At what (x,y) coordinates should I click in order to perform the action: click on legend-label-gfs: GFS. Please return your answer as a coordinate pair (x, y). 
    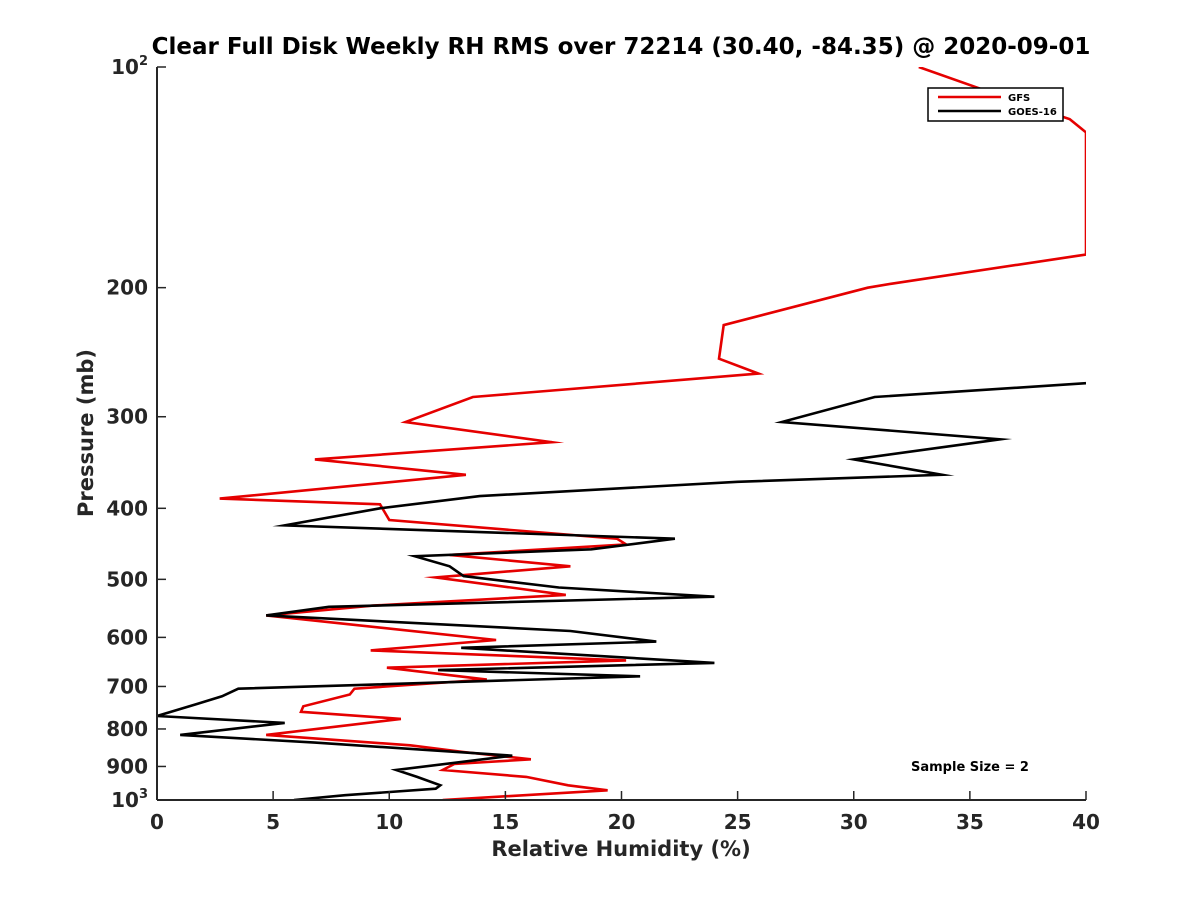
    Looking at the image, I should click on (1019, 98).